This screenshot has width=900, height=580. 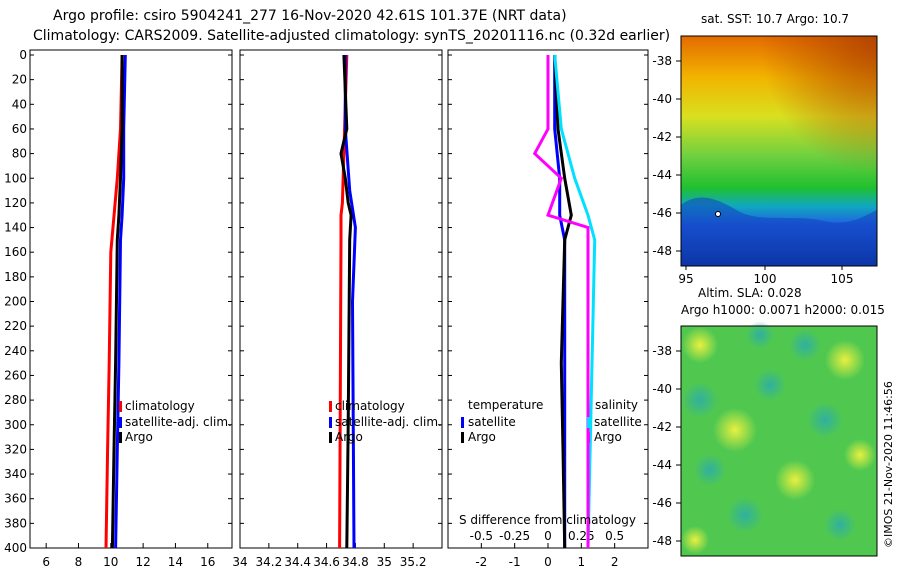 I want to click on salinity-series, so click(x=347, y=301).